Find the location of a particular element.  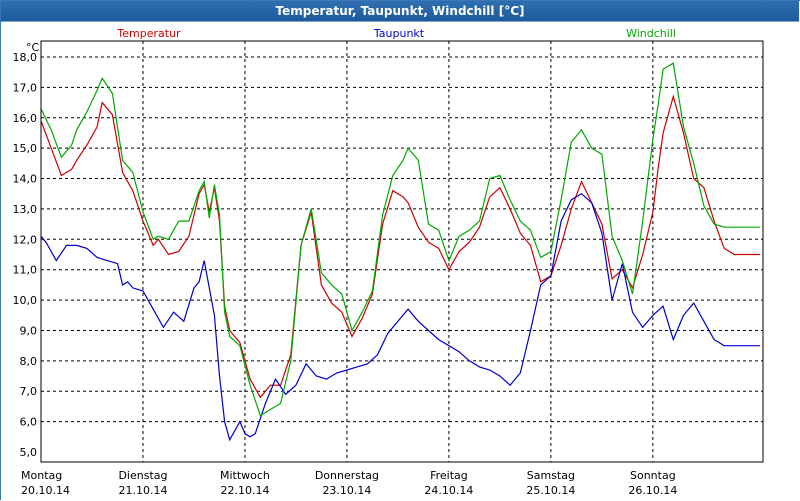

window-title: Temperatur, Taupunkt, Windchill [°C] is located at coordinates (400, 11).